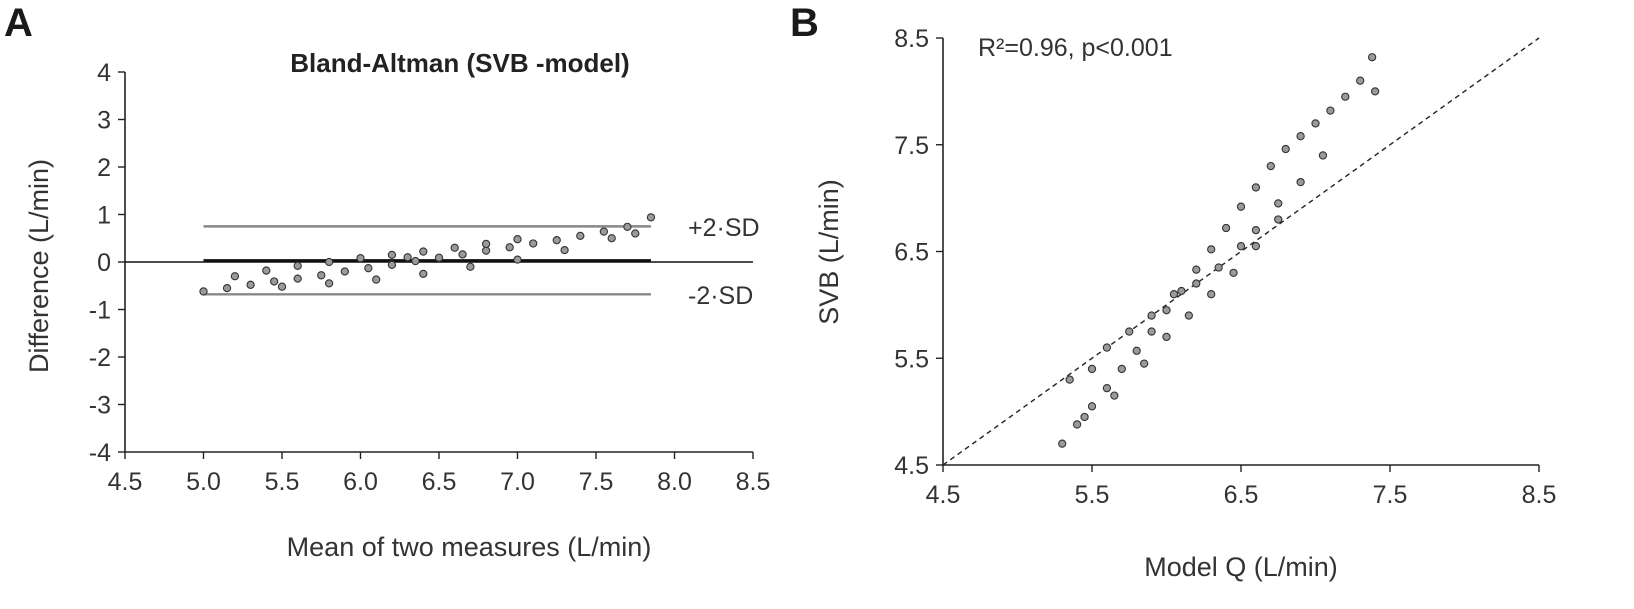 The image size is (1634, 609). I want to click on panel-a-x-tick-label: 7.0, so click(517, 482).